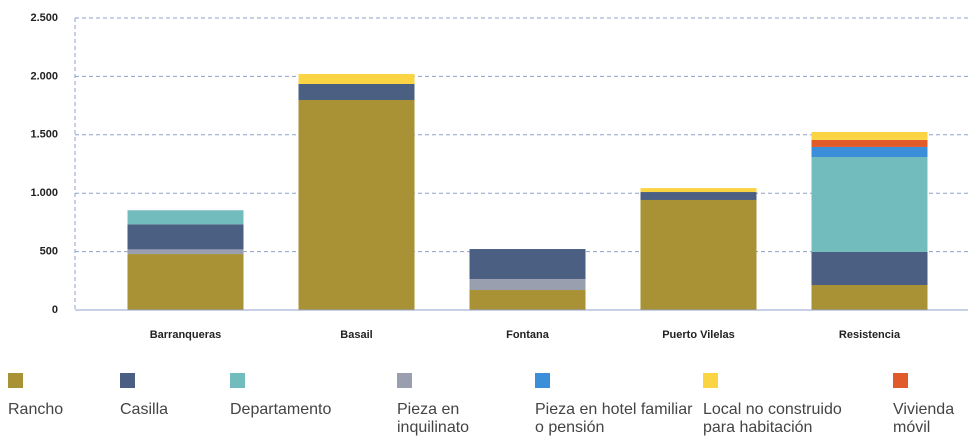 This screenshot has width=968, height=446. I want to click on x-tick-label: Basail, so click(356, 335).